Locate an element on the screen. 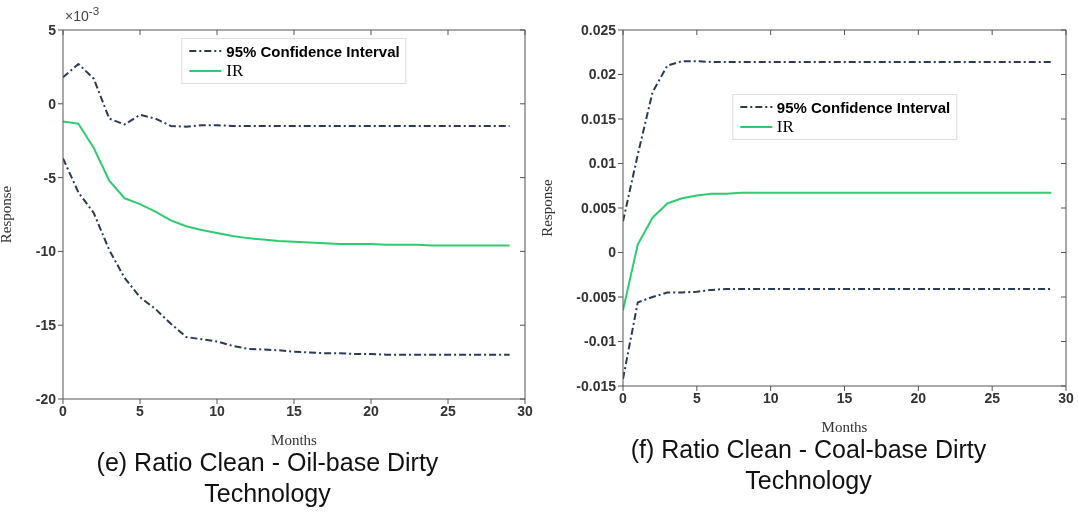 The height and width of the screenshot is (514, 1078). y-tick-label: -0.015 is located at coordinates (596, 385).